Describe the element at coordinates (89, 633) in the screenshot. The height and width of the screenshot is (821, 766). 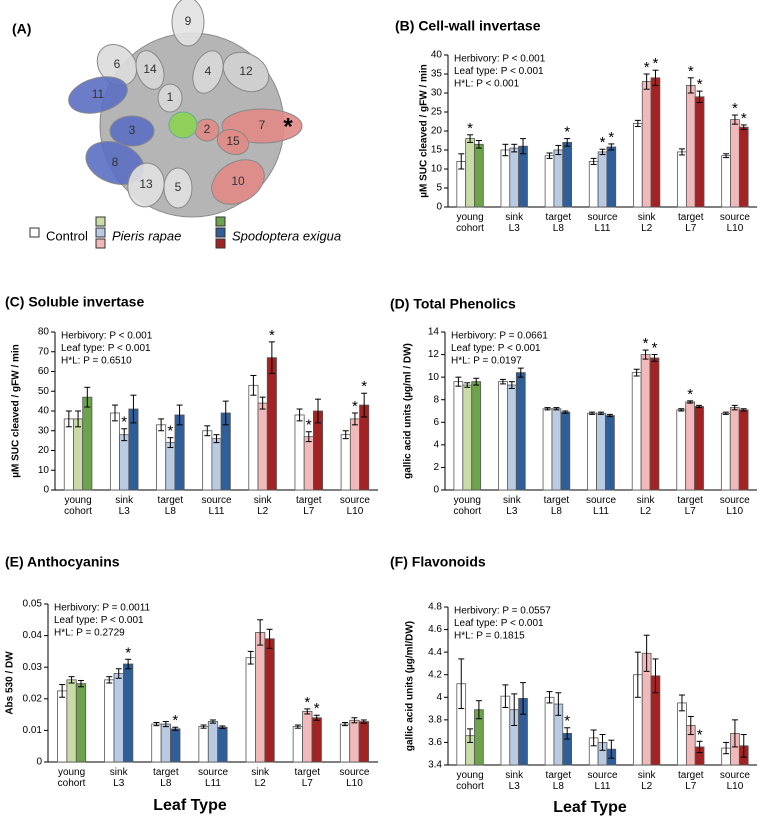
I see `stats-text: H*L: P = 0.2729` at that location.